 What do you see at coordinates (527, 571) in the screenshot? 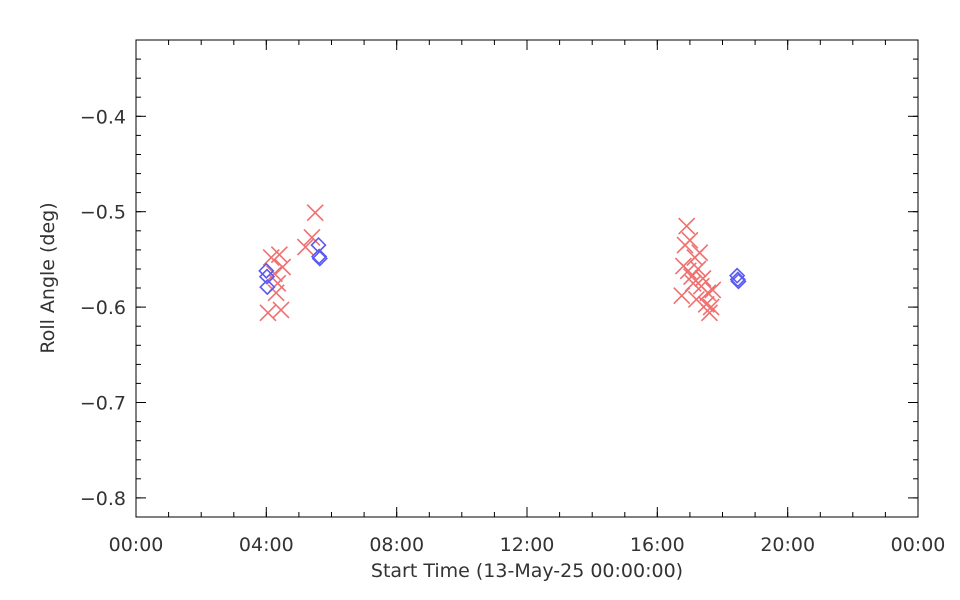
I see `x-axis-title: Start Time (13-May-25 00:00:00)` at bounding box center [527, 571].